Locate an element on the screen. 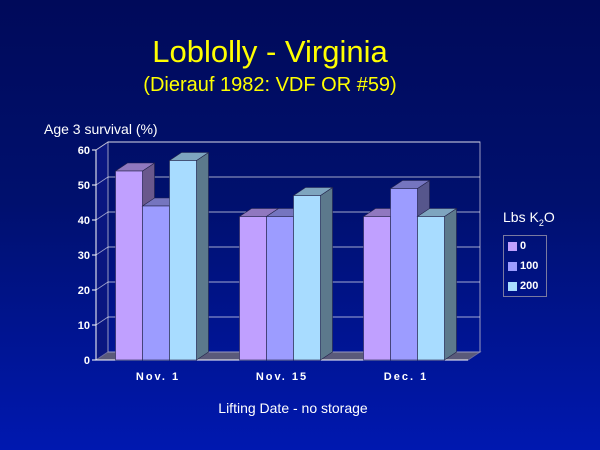  legend-item-0: 0 is located at coordinates (517, 246).